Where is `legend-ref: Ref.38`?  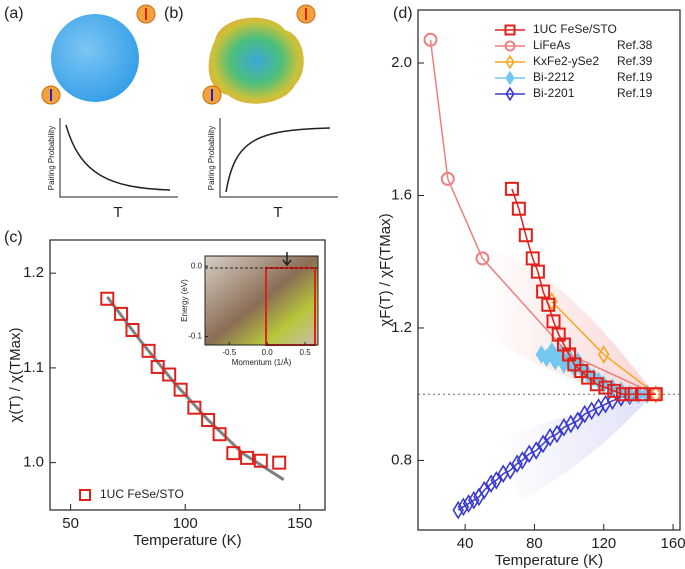 legend-ref: Ref.38 is located at coordinates (635, 45).